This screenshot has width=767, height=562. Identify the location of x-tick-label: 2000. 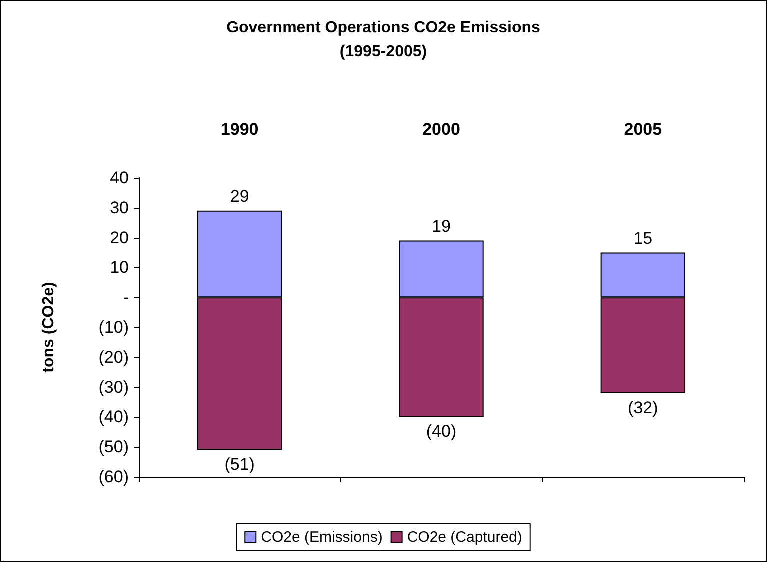
(441, 129).